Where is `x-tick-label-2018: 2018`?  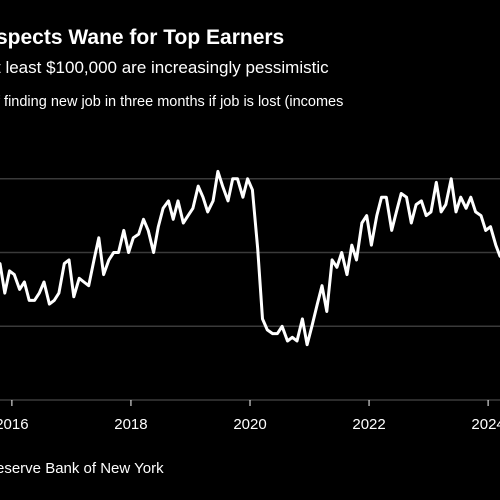
x-tick-label-2018: 2018 is located at coordinates (130, 424).